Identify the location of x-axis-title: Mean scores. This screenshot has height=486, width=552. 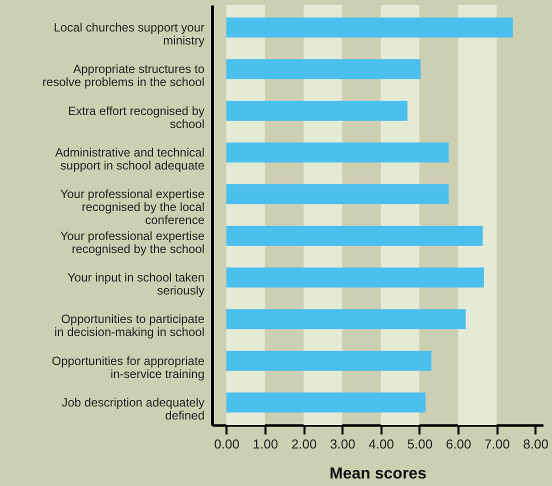
(378, 474).